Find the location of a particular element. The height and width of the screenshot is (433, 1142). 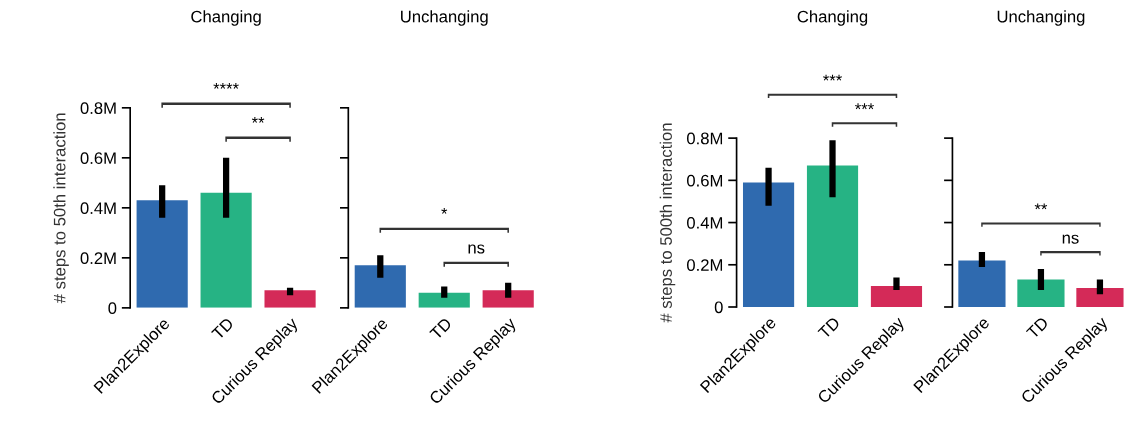

y-axis-title: # steps to 50th interaction is located at coordinates (61, 208).